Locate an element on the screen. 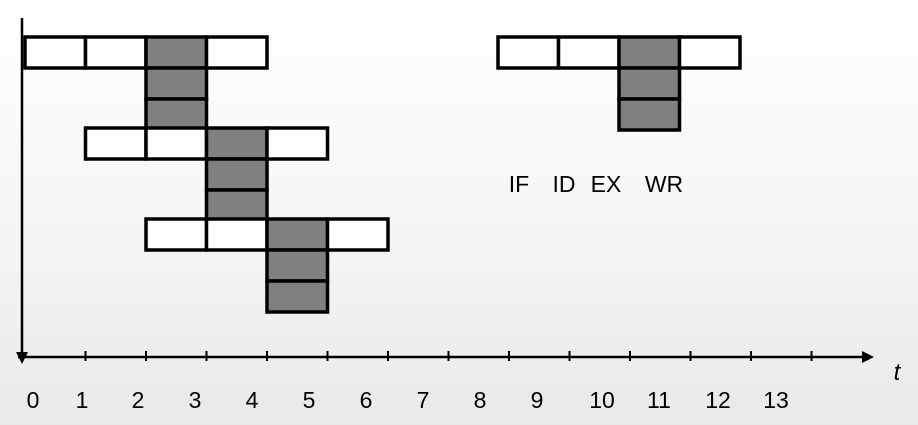 The width and height of the screenshot is (918, 425). tick-label: 9 is located at coordinates (537, 400).